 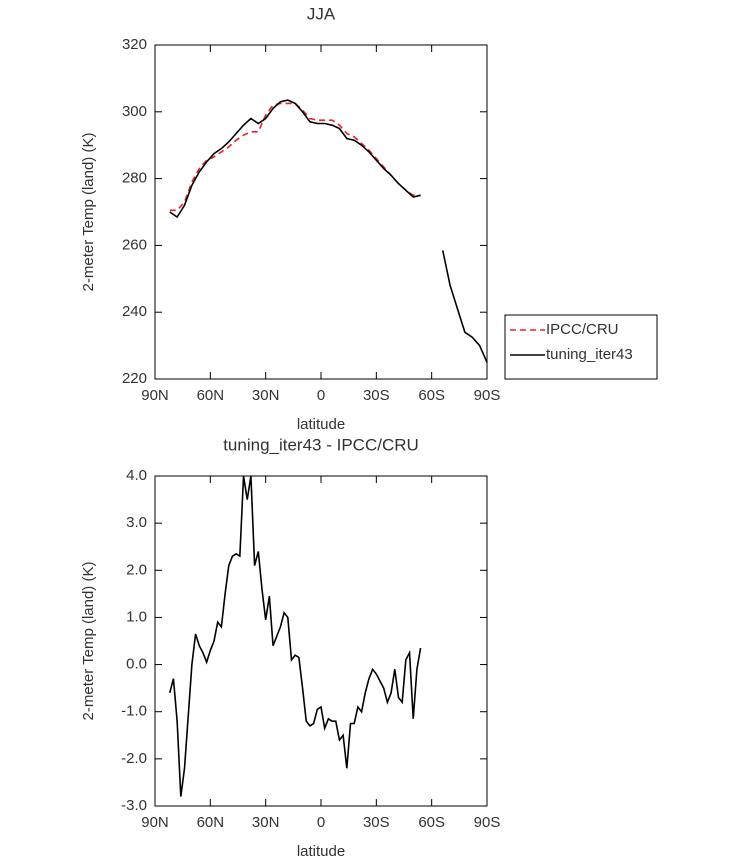 I want to click on y-tick-label: -1.0, so click(x=134, y=711).